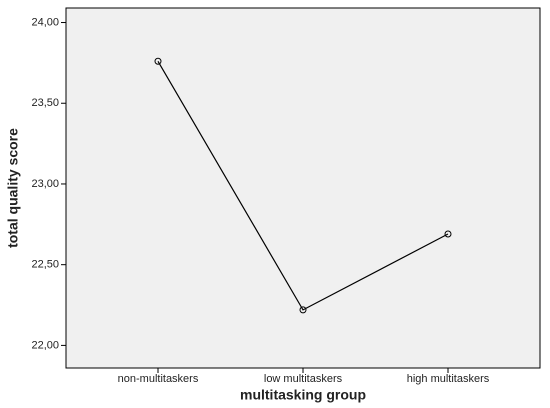 Image resolution: width=550 pixels, height=408 pixels. What do you see at coordinates (303, 379) in the screenshot?
I see `x-tick-label: low multitaskers` at bounding box center [303, 379].